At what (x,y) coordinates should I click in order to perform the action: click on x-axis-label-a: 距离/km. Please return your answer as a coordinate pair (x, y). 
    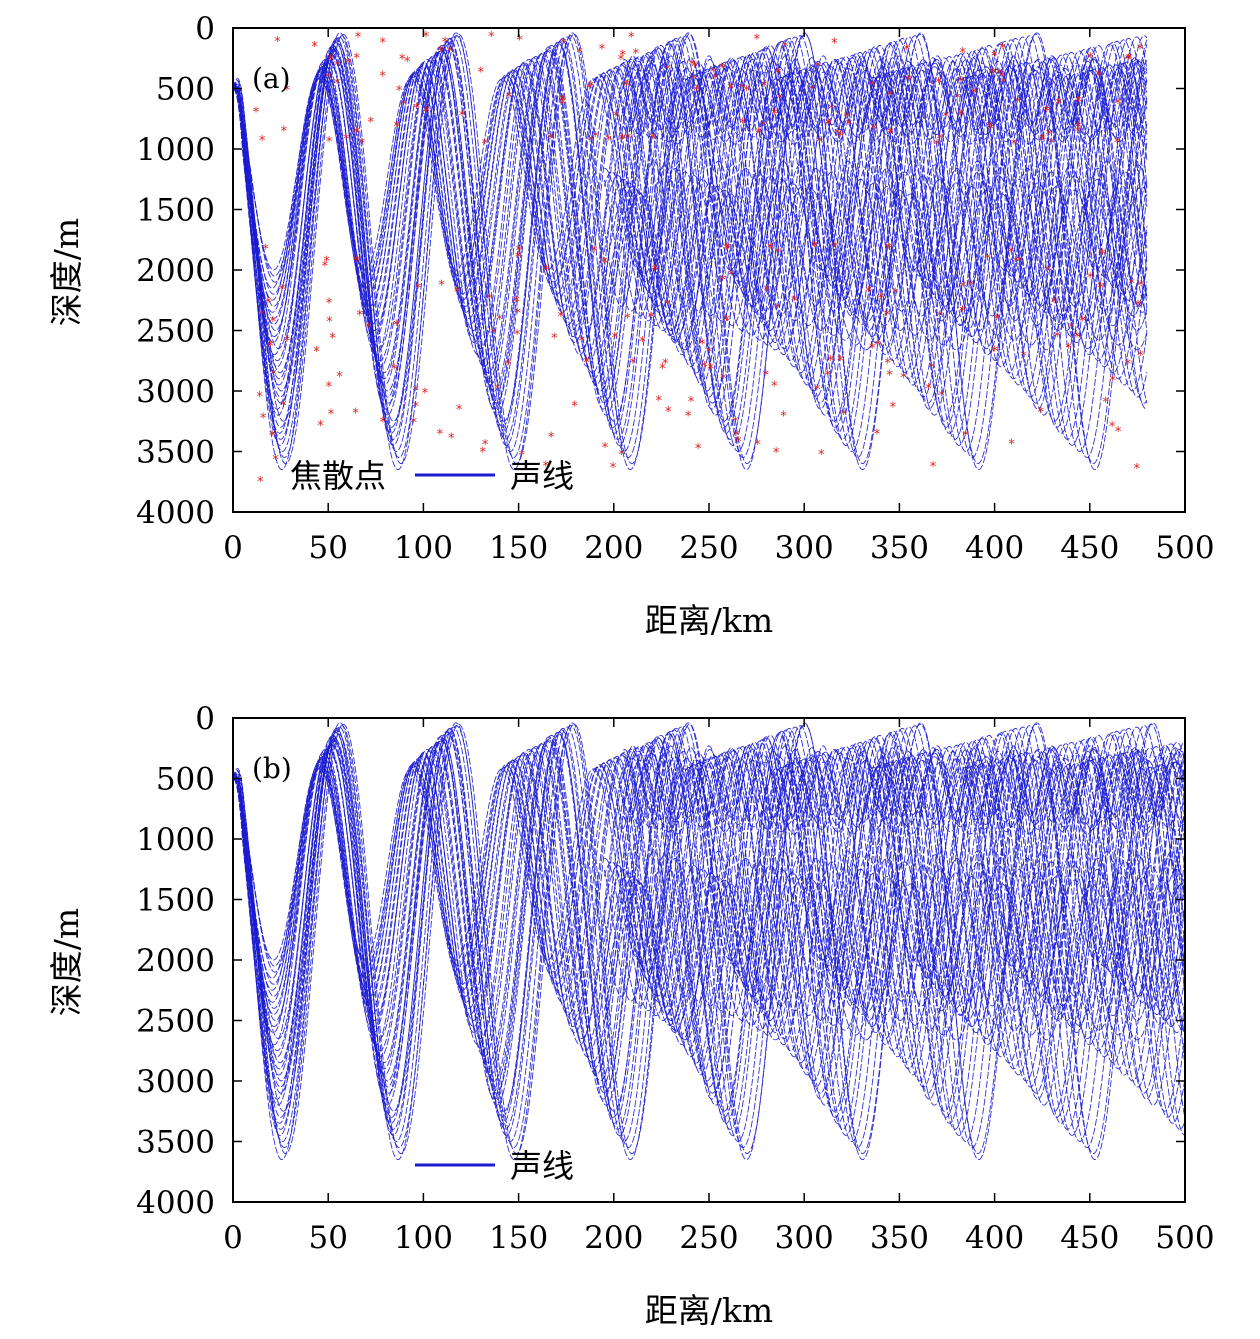
    Looking at the image, I should click on (709, 620).